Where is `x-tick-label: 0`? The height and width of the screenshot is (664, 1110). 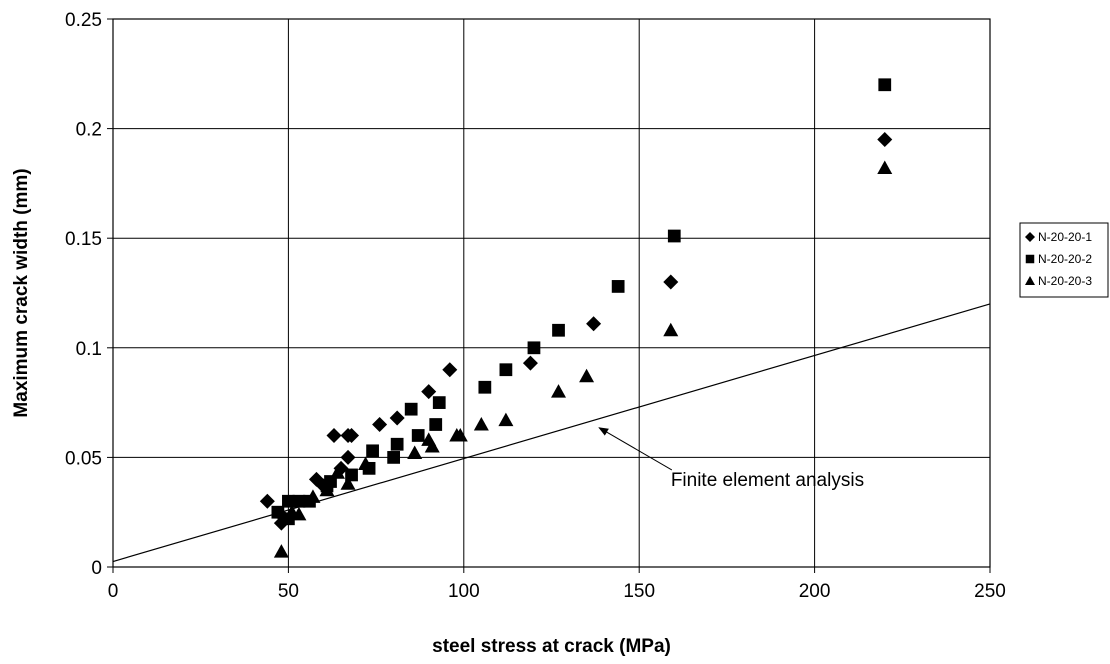 x-tick-label: 0 is located at coordinates (113, 591).